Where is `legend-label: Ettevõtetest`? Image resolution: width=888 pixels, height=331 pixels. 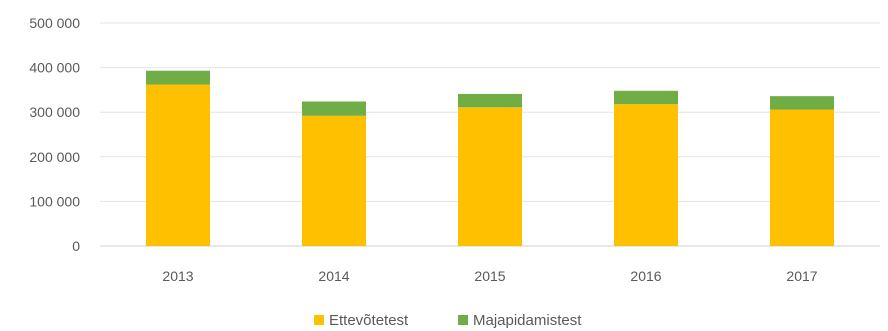 legend-label: Ettevõtetest is located at coordinates (369, 320).